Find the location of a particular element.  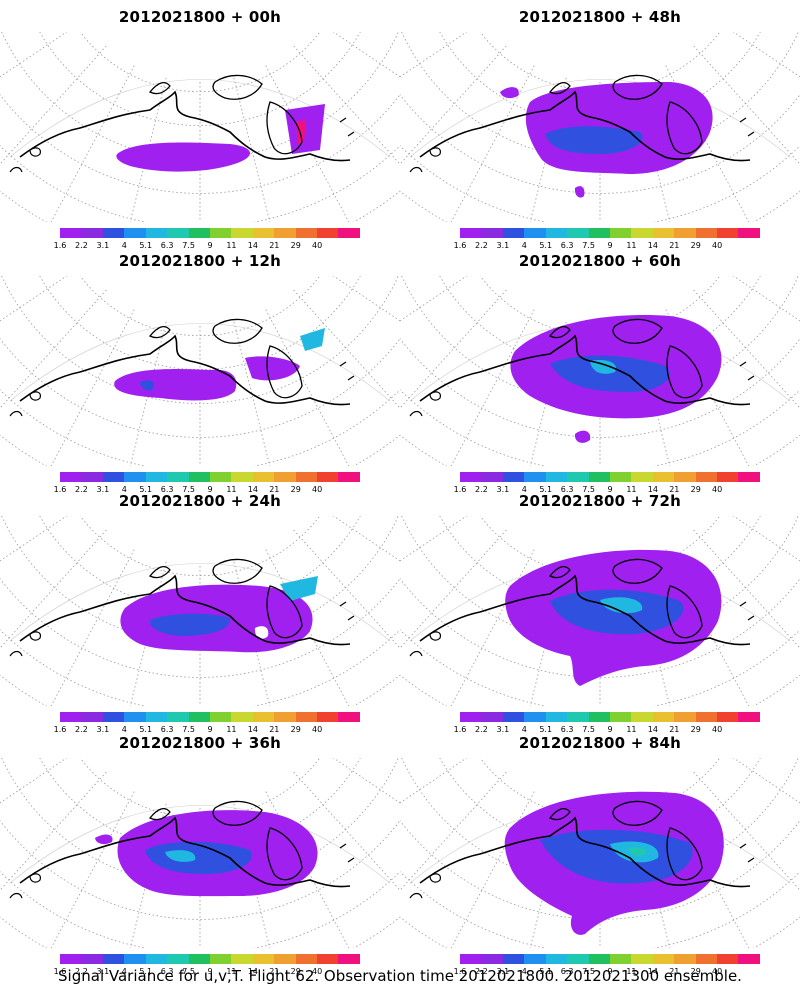

polar-map is located at coordinates (200, 371).